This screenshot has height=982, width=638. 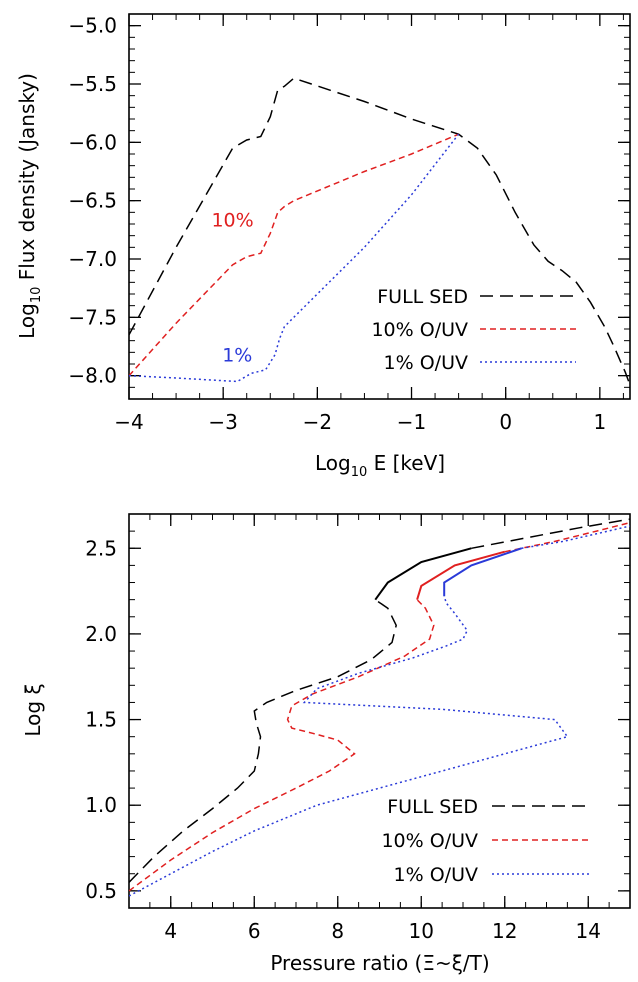 I want to click on bottom-y-tick-label: 1.0, so click(x=101, y=805).